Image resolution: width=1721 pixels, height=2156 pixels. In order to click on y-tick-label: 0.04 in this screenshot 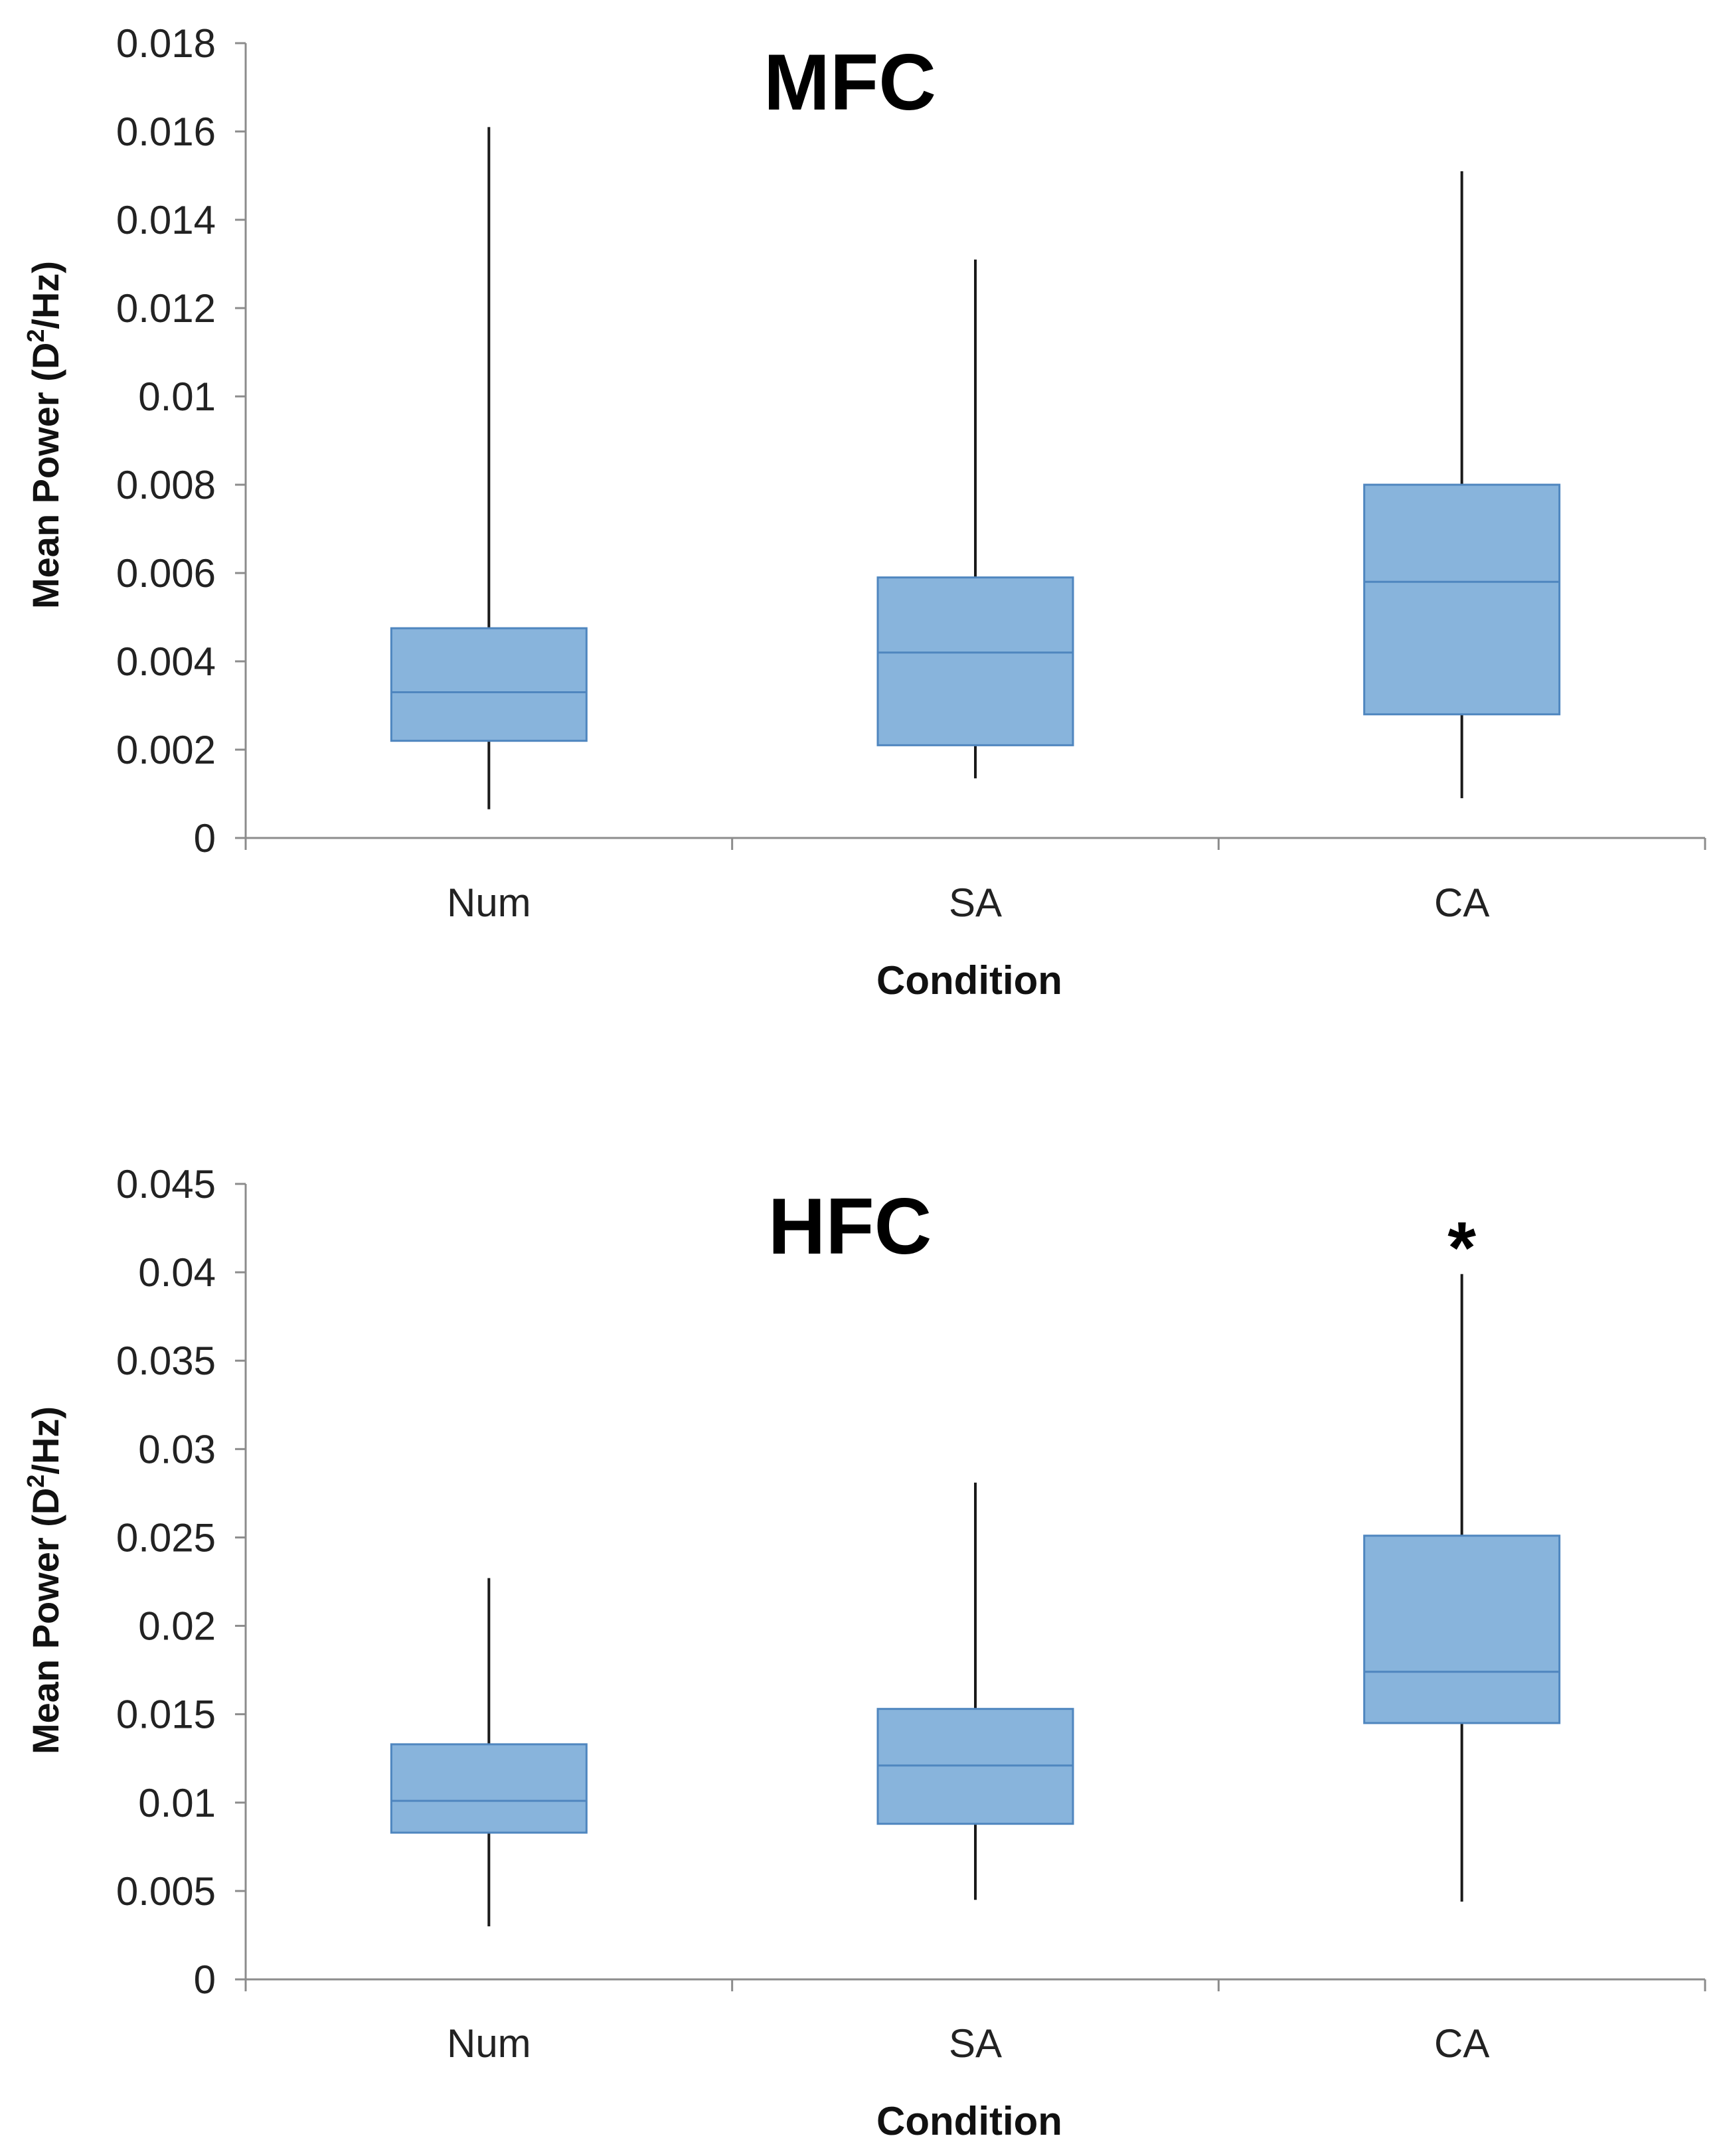, I will do `click(177, 1272)`.